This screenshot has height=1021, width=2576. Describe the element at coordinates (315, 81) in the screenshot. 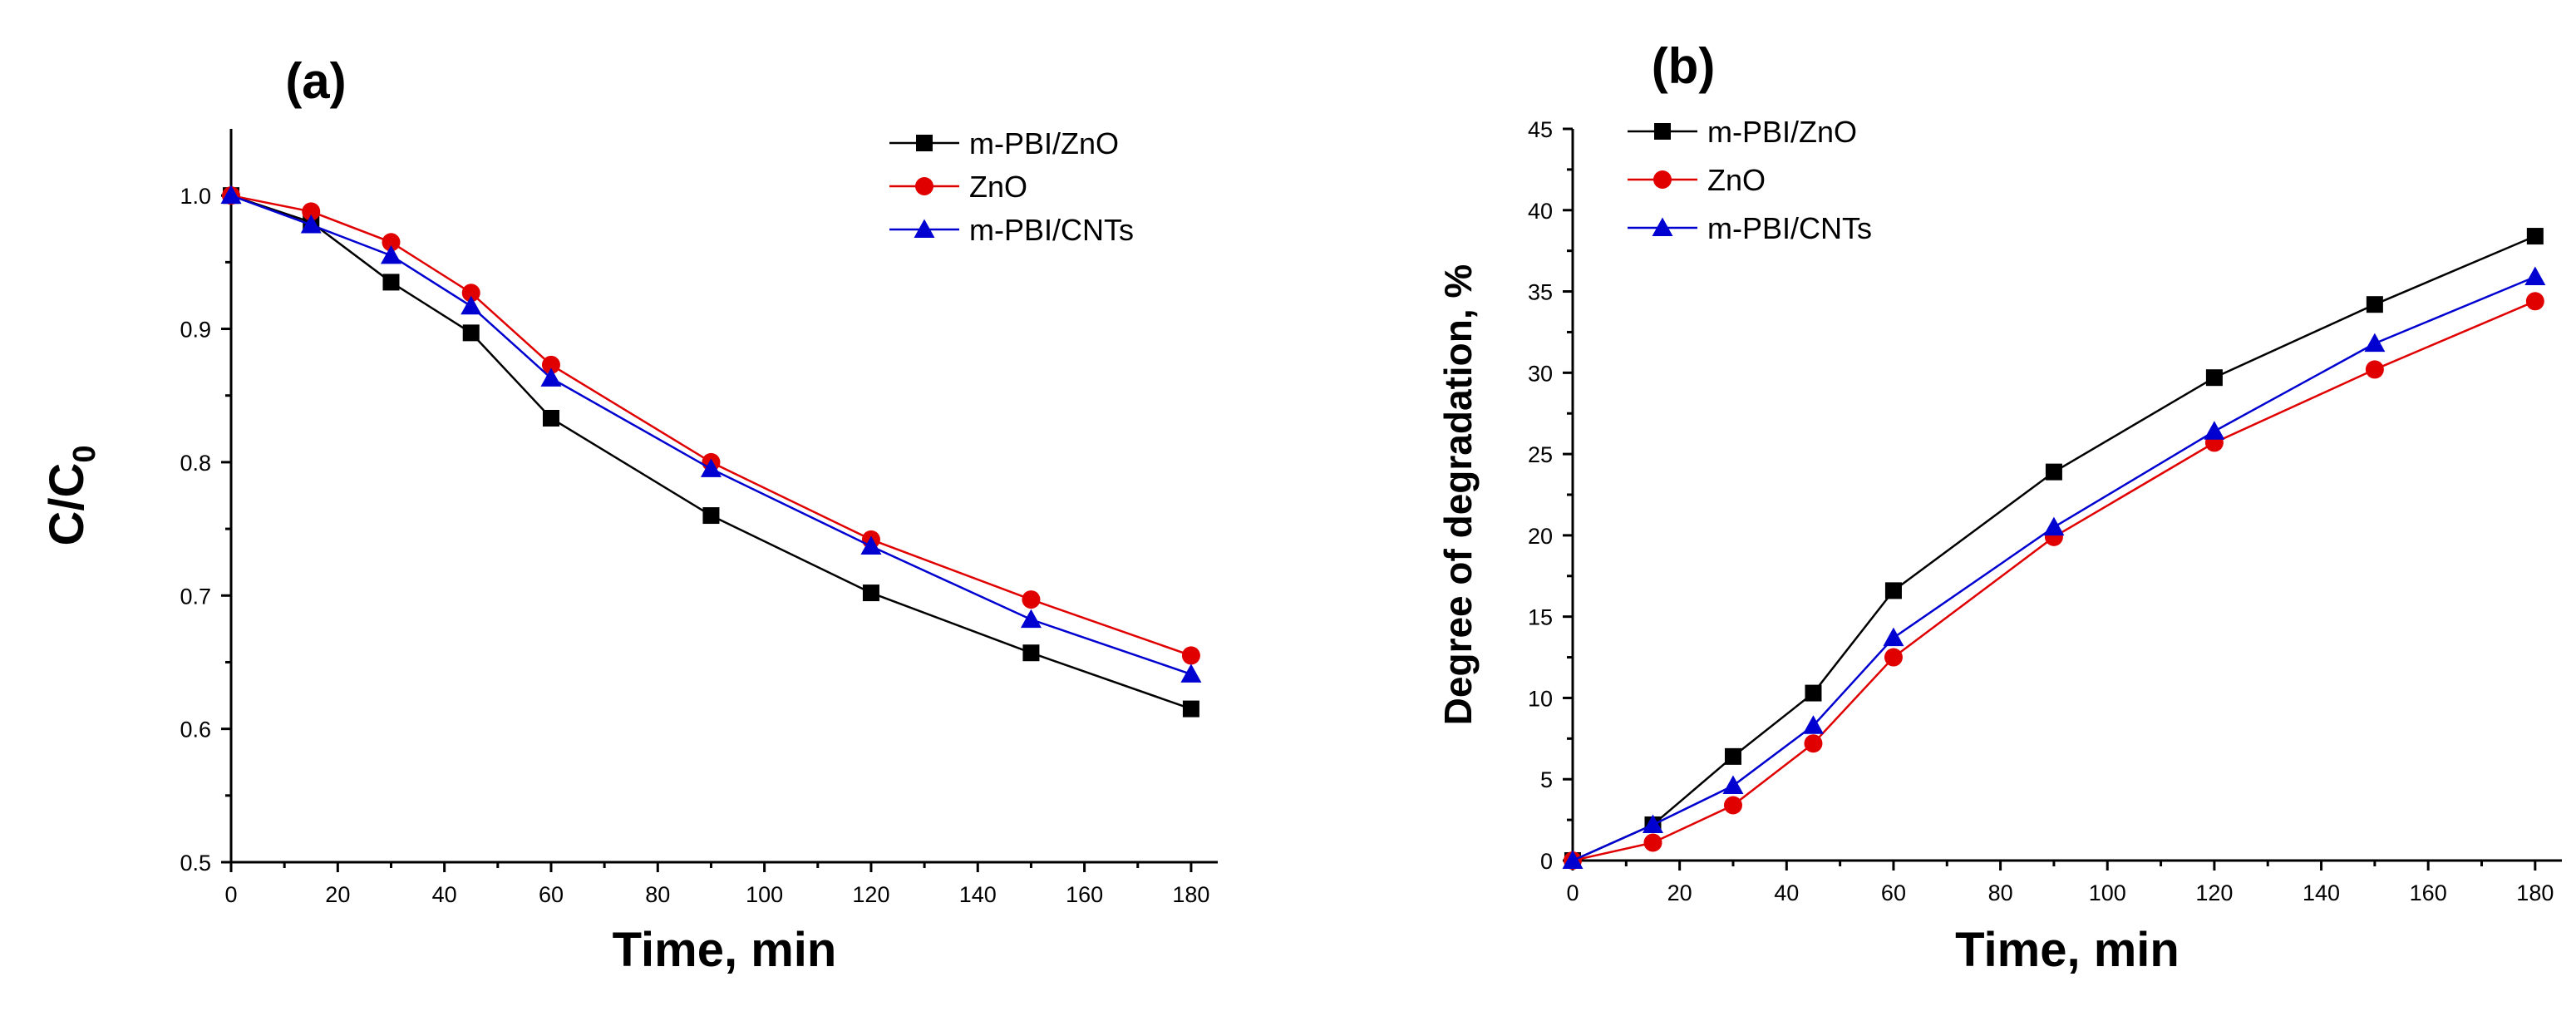

I see `panel-label: (a)` at that location.